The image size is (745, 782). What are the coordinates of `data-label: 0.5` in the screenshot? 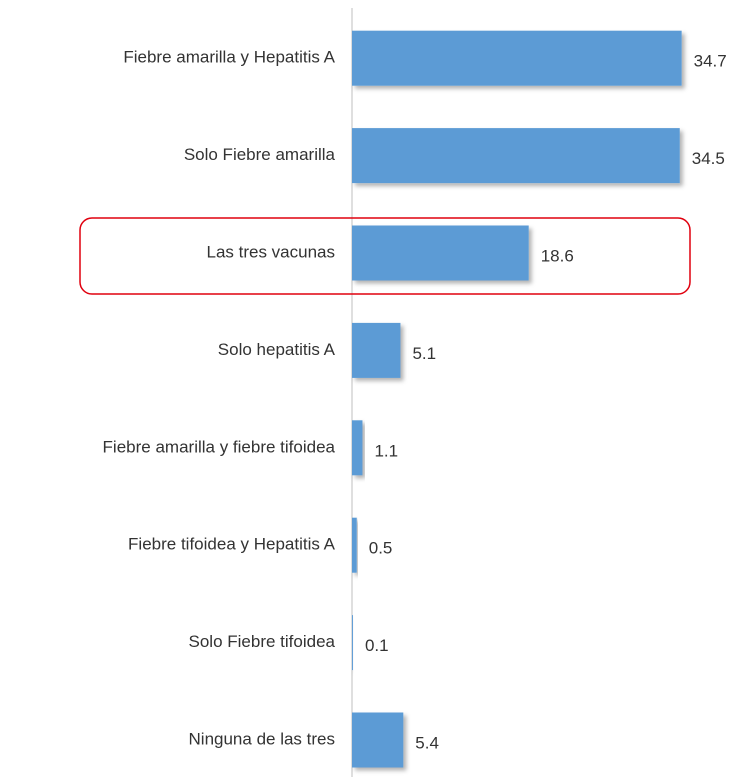 It's located at (381, 548).